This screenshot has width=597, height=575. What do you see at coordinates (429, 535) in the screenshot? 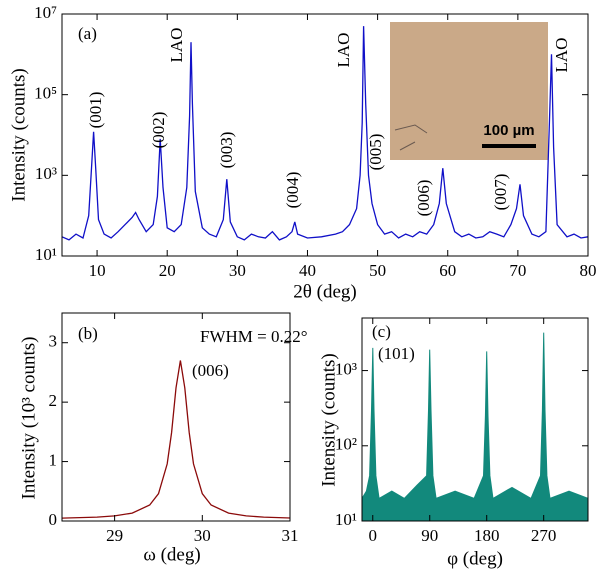
I see `x-tick-label: 90` at bounding box center [429, 535].